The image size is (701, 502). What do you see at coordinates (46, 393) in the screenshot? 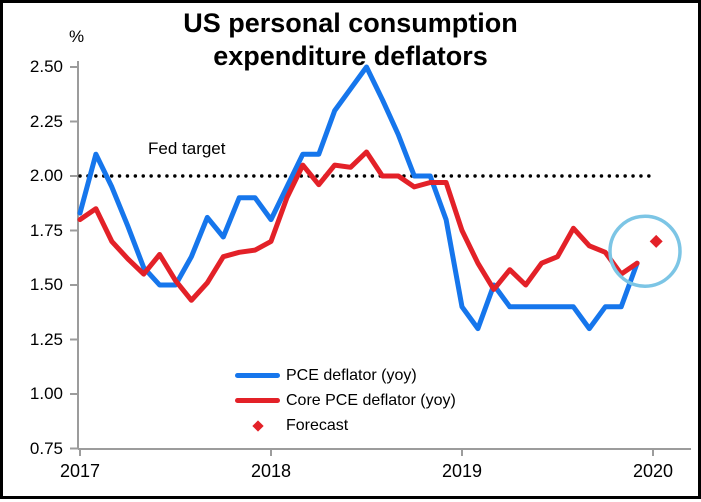
I see `y-tick-label: 1.00` at bounding box center [46, 393].